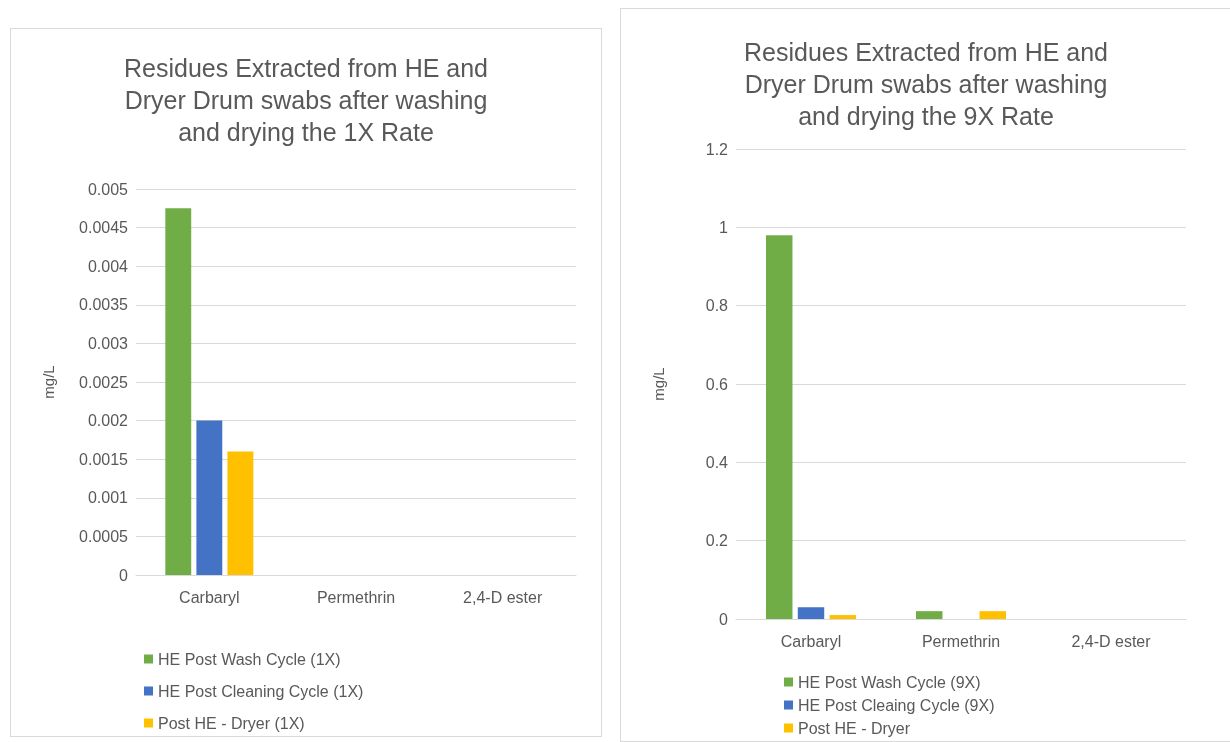 Image resolution: width=1230 pixels, height=742 pixels. Describe the element at coordinates (108, 266) in the screenshot. I see `y-tick-label: 0.004` at that location.